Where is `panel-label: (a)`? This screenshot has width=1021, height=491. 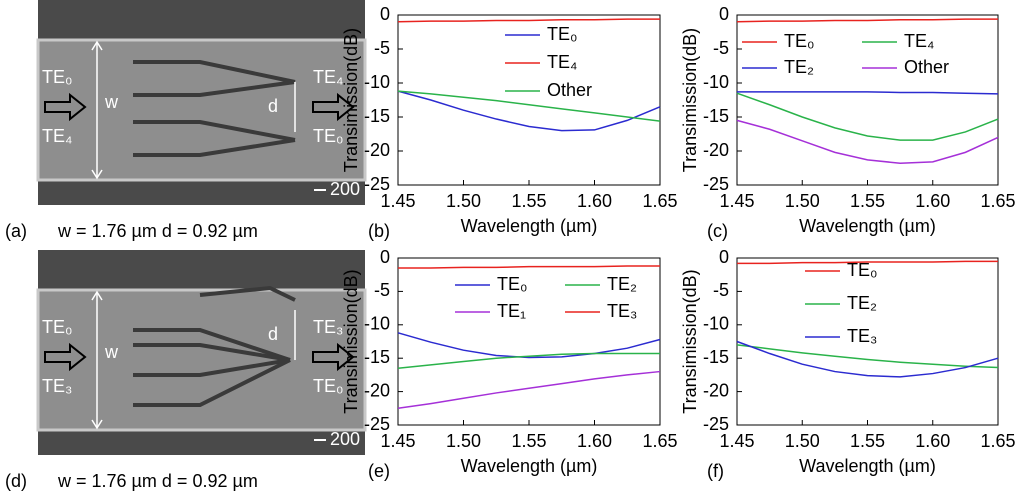 panel-label: (a) is located at coordinates (16, 231).